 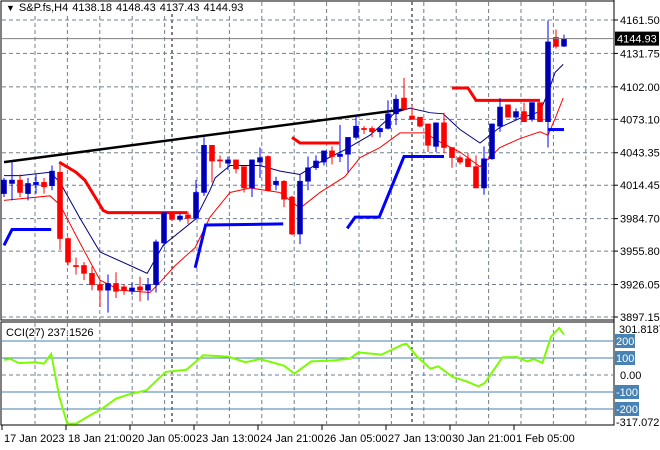 What do you see at coordinates (49, 333) in the screenshot?
I see `cci-title: CCI(27) 237.1526` at bounding box center [49, 333].